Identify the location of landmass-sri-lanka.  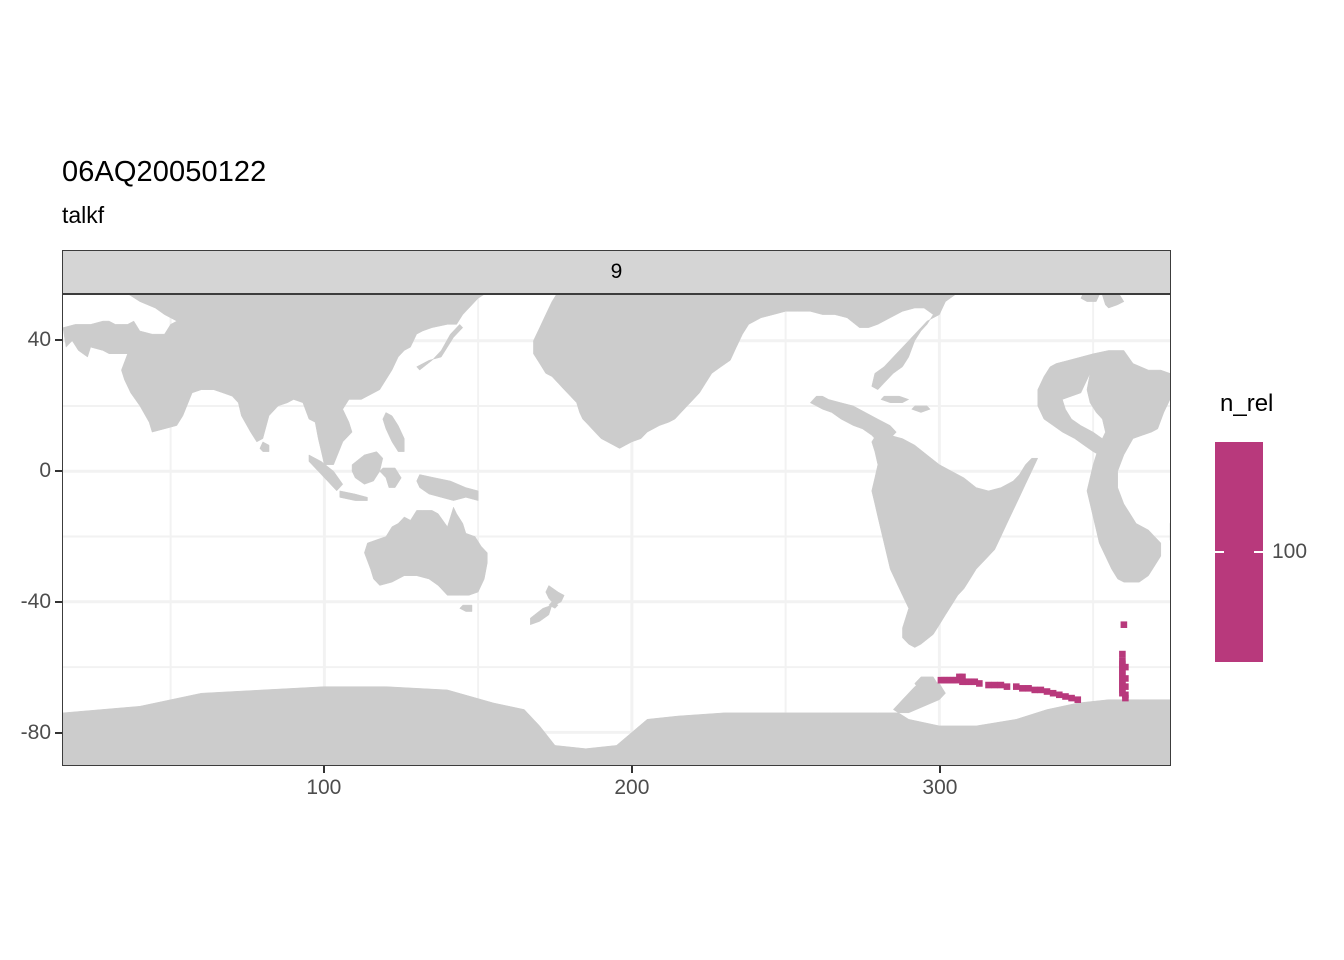
(264, 446).